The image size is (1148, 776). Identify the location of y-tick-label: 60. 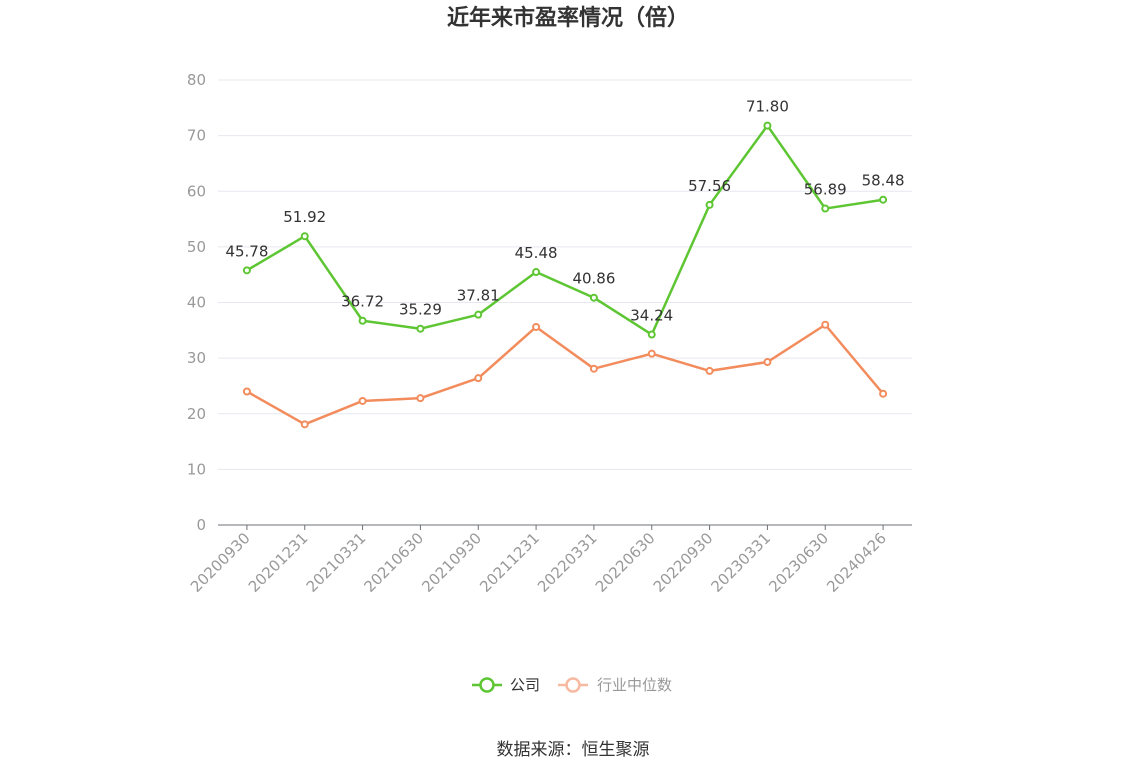
(196, 191).